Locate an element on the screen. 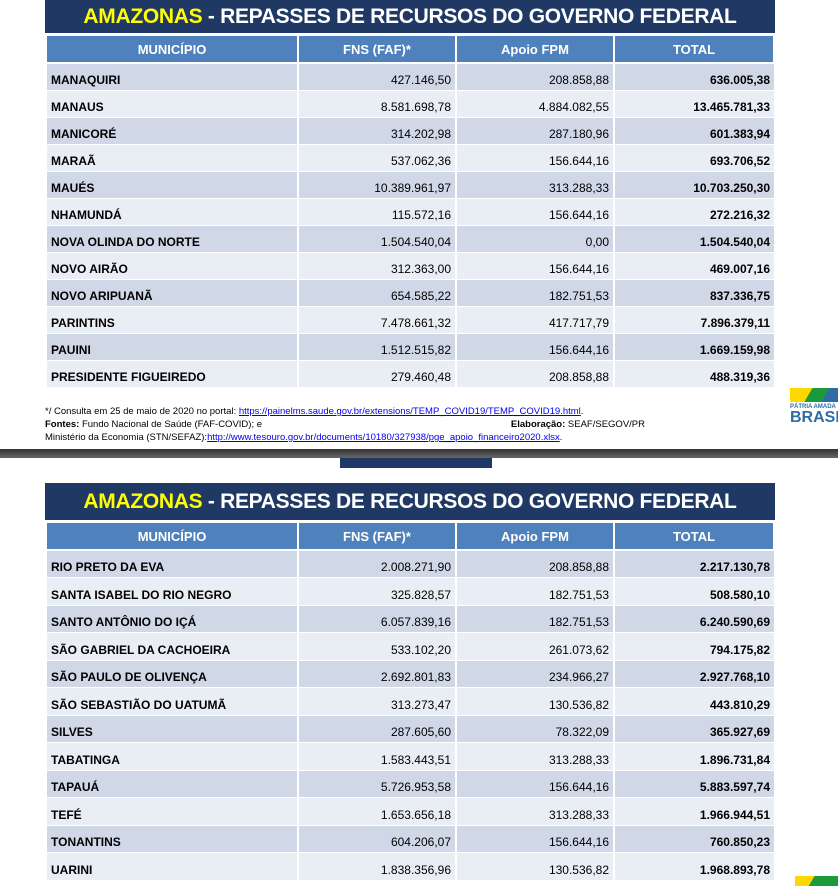  fpm-cell: 287.180,96 is located at coordinates (534, 131).